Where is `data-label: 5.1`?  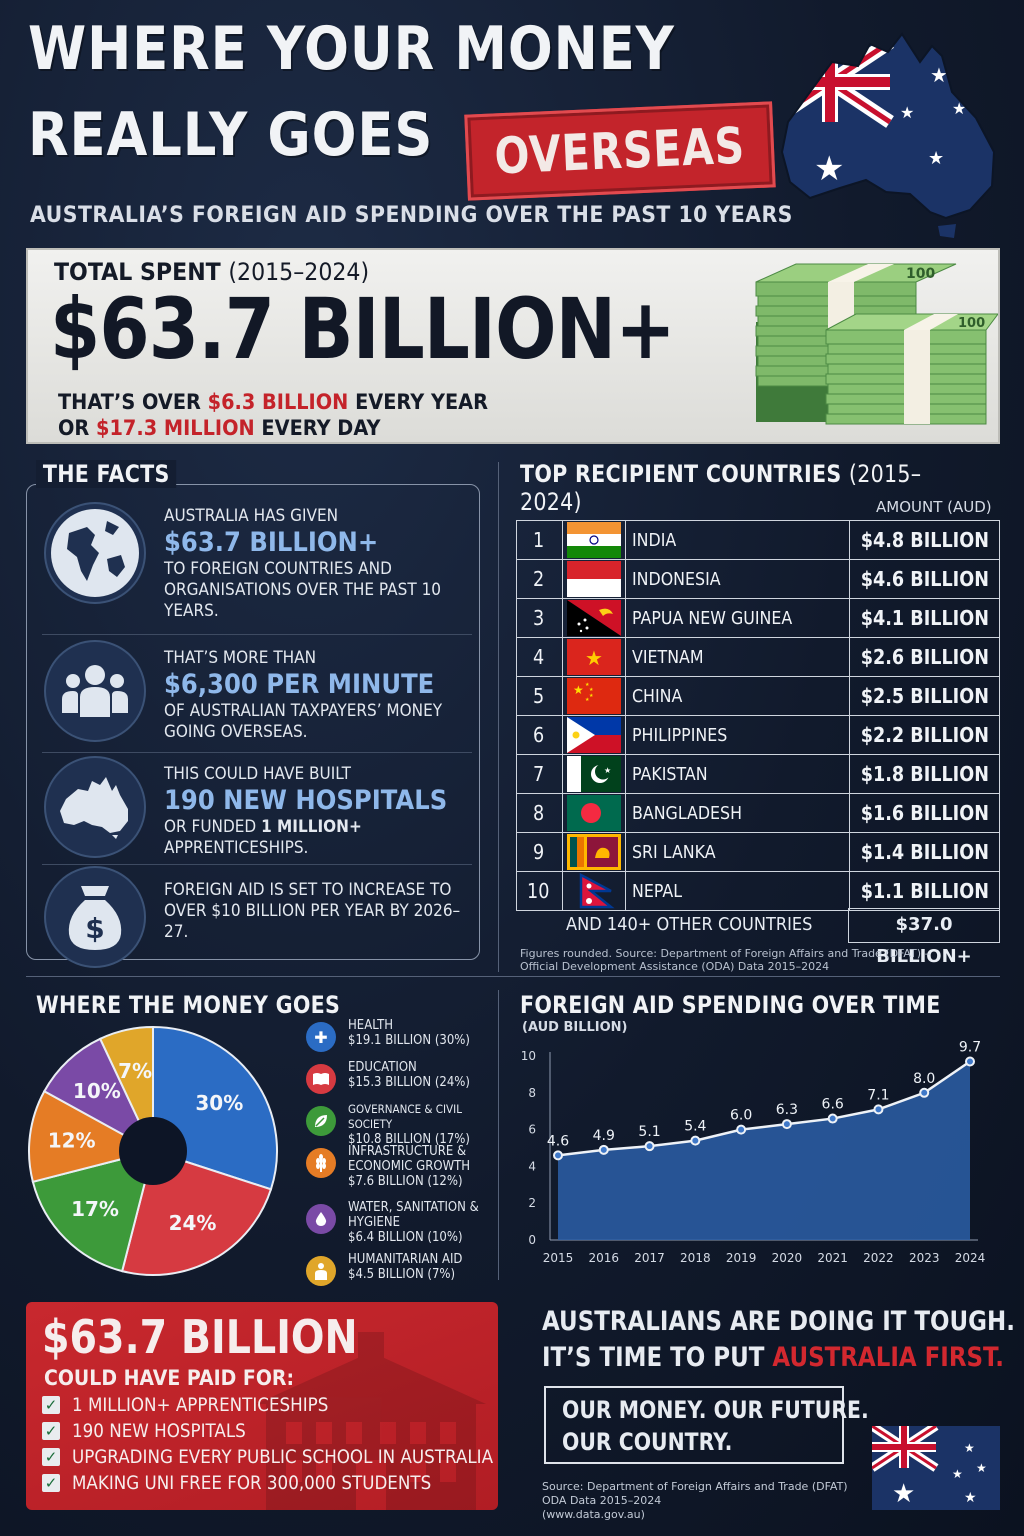 data-label: 5.1 is located at coordinates (649, 1132).